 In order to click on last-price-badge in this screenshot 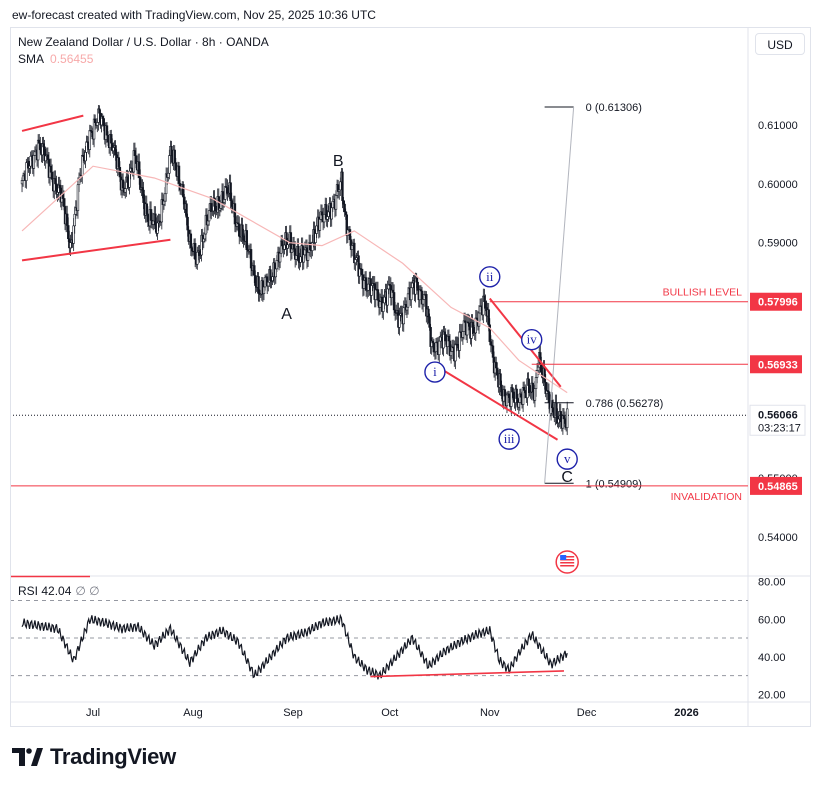, I will do `click(777, 420)`.